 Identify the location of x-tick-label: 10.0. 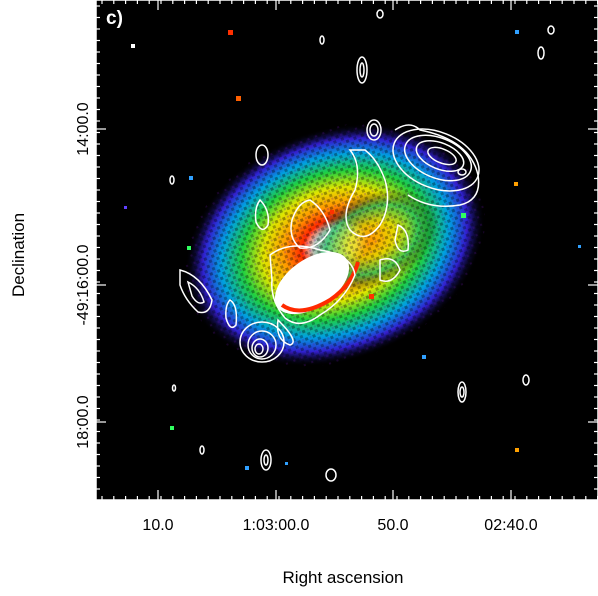
(157, 525).